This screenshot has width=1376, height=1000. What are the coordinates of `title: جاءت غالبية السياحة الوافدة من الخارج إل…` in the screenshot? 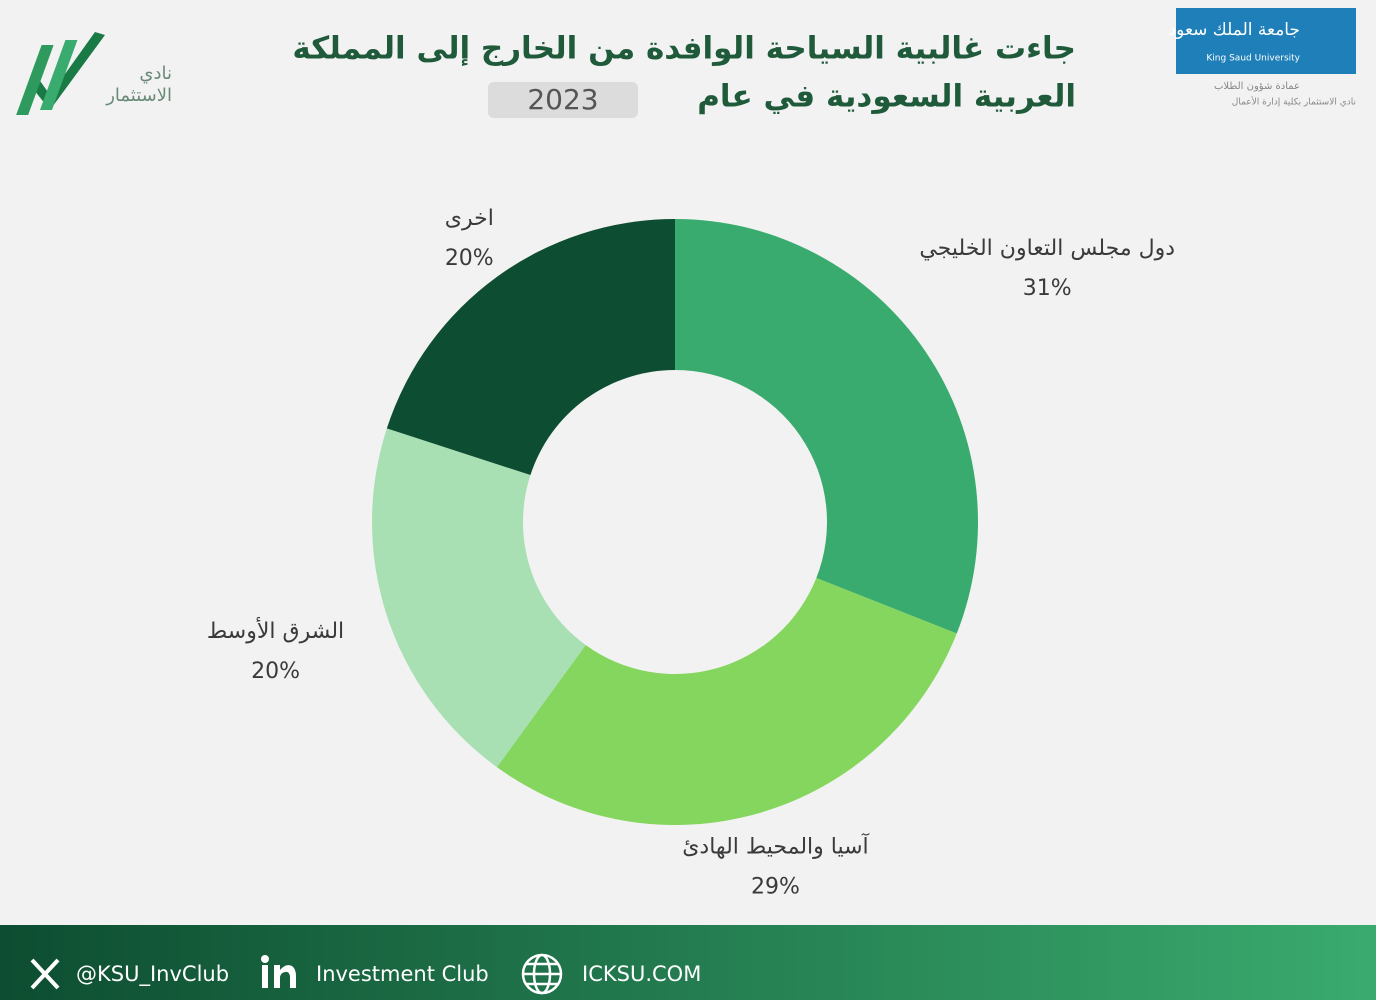 It's located at (684, 49).